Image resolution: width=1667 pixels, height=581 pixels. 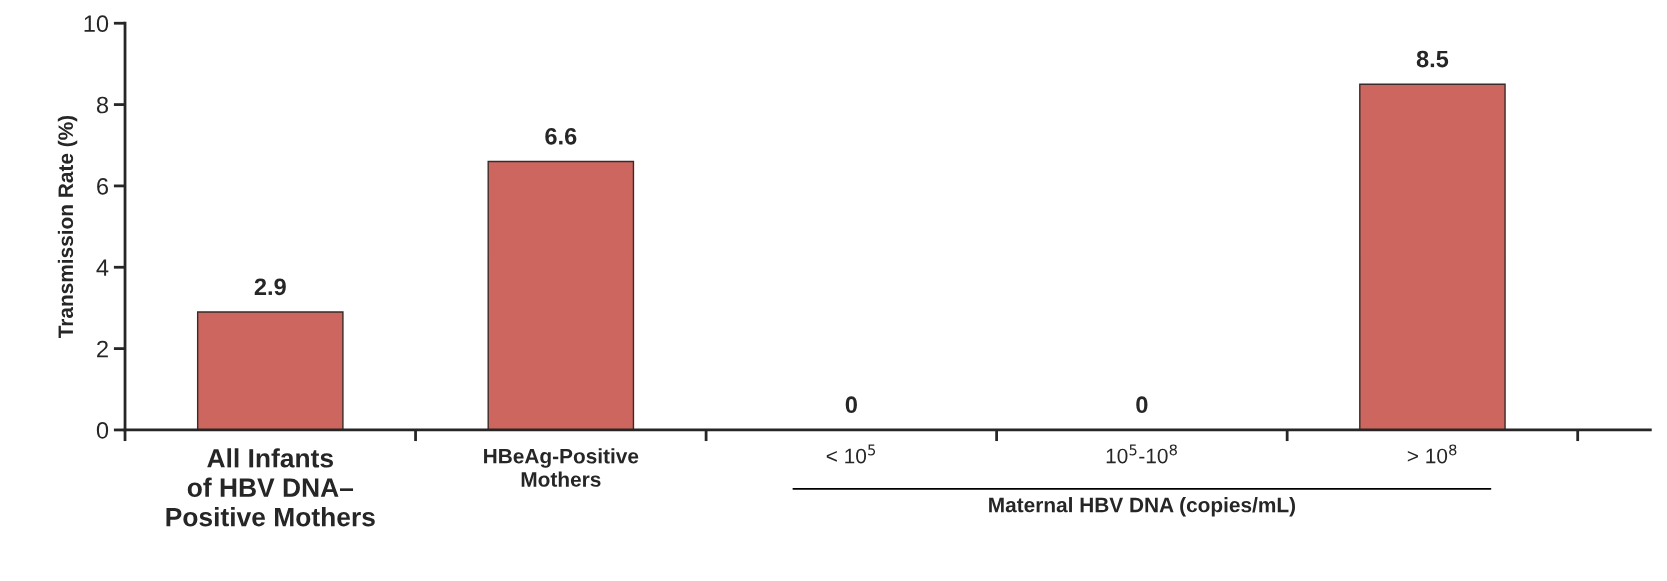 I want to click on y-tick-label: 10, so click(x=96, y=24).